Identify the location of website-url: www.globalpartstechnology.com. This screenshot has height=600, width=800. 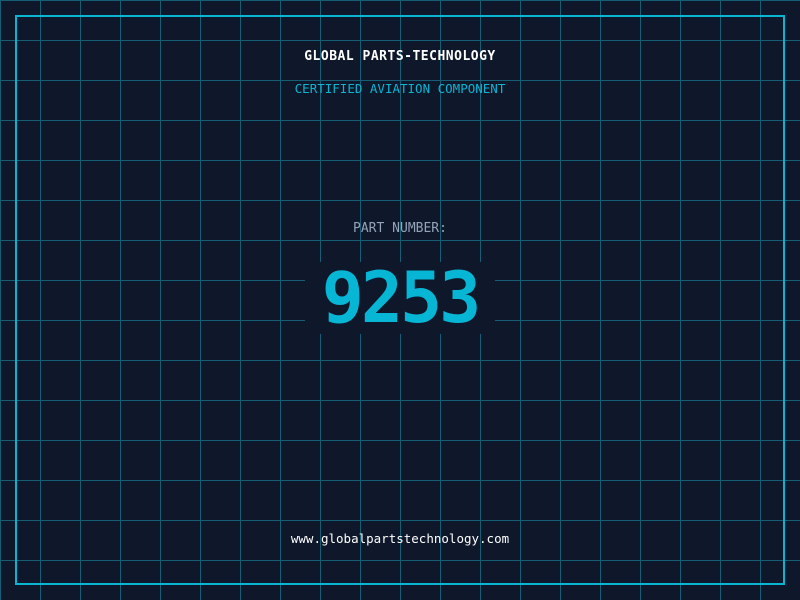
(400, 538).